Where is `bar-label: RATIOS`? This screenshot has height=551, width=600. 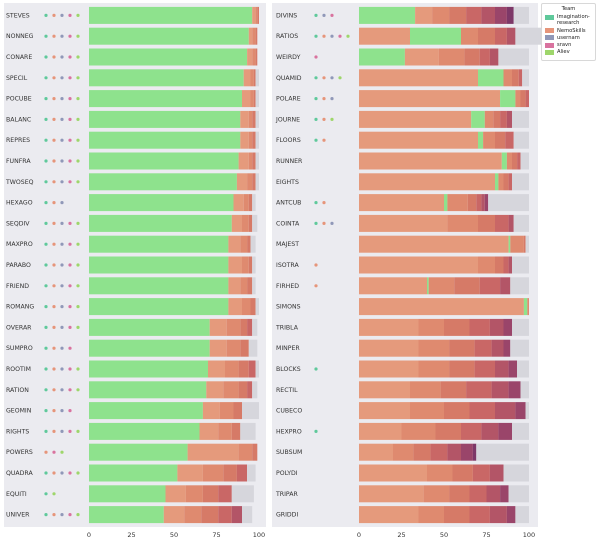
bar-label: RATIOS is located at coordinates (287, 36).